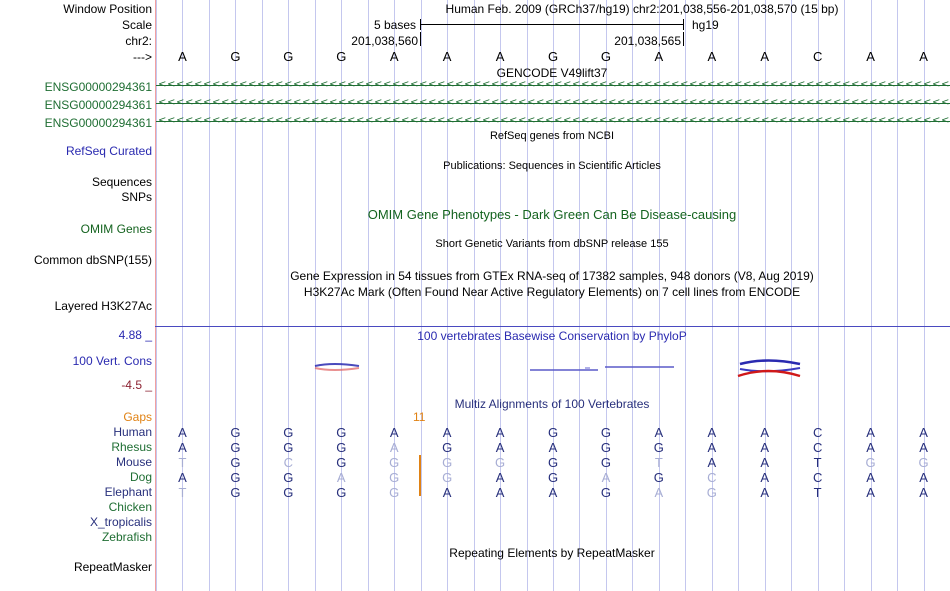 Image resolution: width=950 pixels, height=591 pixels. What do you see at coordinates (120, 522) in the screenshot?
I see `species-label-x_tropicalis: X_tropicalis` at bounding box center [120, 522].